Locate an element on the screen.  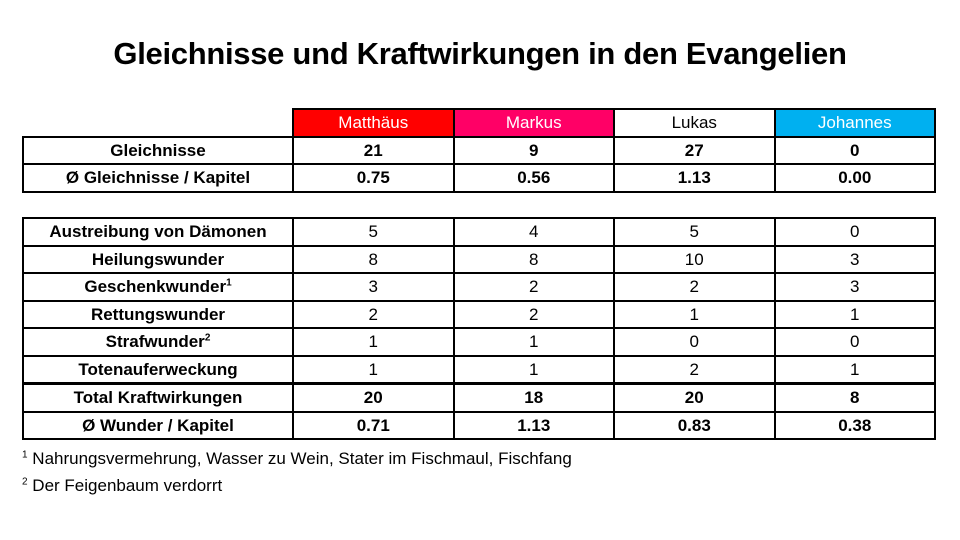
cell-value: 0.56 is located at coordinates (533, 178).